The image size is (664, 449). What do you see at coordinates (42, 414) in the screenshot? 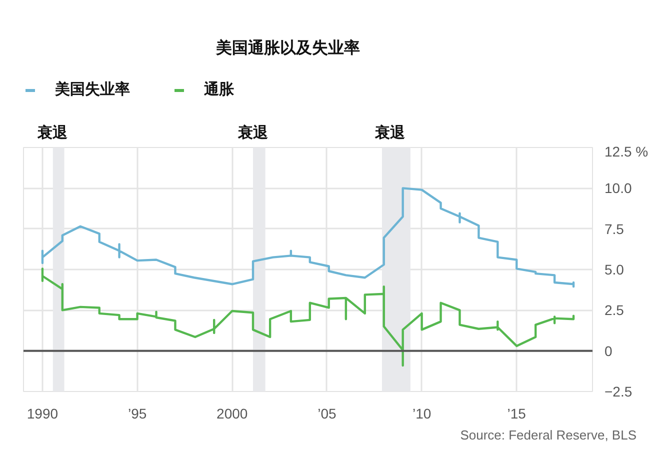
I see `x-tick-label: 1990` at bounding box center [42, 414].